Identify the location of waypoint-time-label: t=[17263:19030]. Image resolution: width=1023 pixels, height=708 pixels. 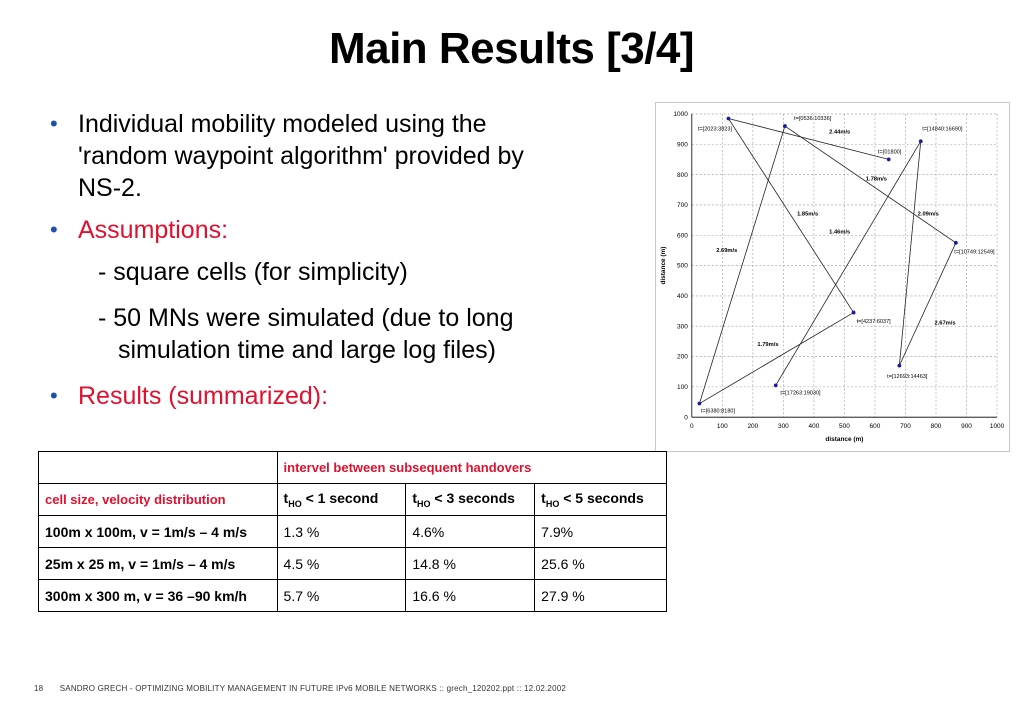
(800, 393).